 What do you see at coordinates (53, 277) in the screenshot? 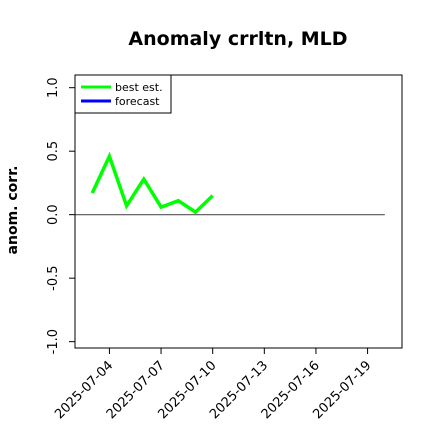
I see `y-tick-label: -0.5` at bounding box center [53, 277].